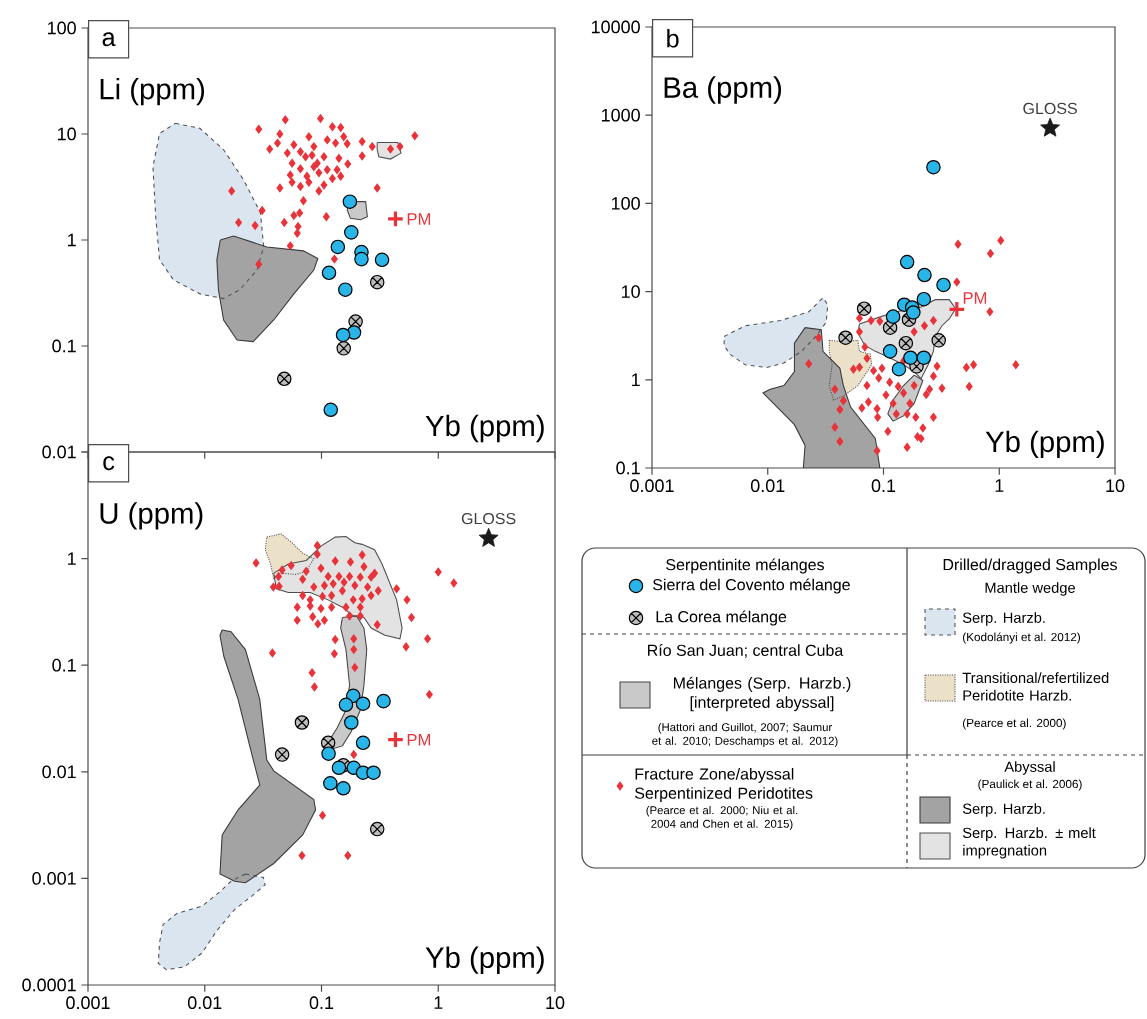 The width and height of the screenshot is (1147, 1019). I want to click on text: Drilled/dragged Samples, so click(1030, 566).